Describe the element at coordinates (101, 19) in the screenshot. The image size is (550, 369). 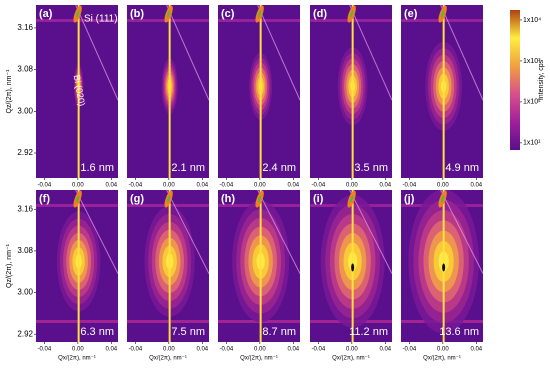
I see `peak-annotation: Si (111)` at that location.